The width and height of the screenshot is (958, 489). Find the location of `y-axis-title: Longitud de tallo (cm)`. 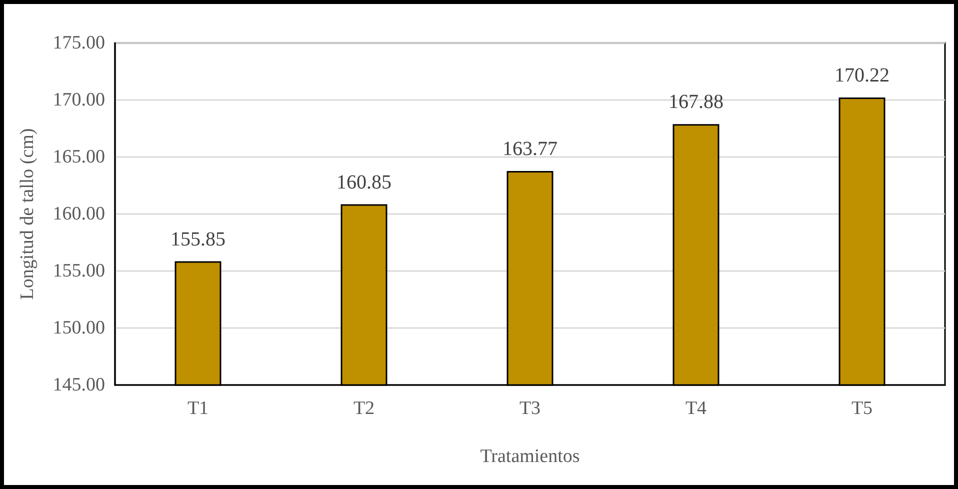

y-axis-title: Longitud de tallo (cm) is located at coordinates (27, 214).